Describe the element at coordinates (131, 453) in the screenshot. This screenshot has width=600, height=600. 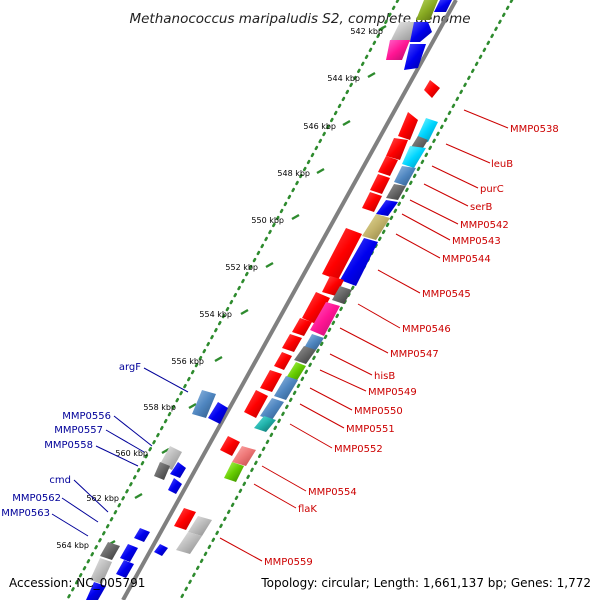
I see `tick-label: 560 kbp` at that location.